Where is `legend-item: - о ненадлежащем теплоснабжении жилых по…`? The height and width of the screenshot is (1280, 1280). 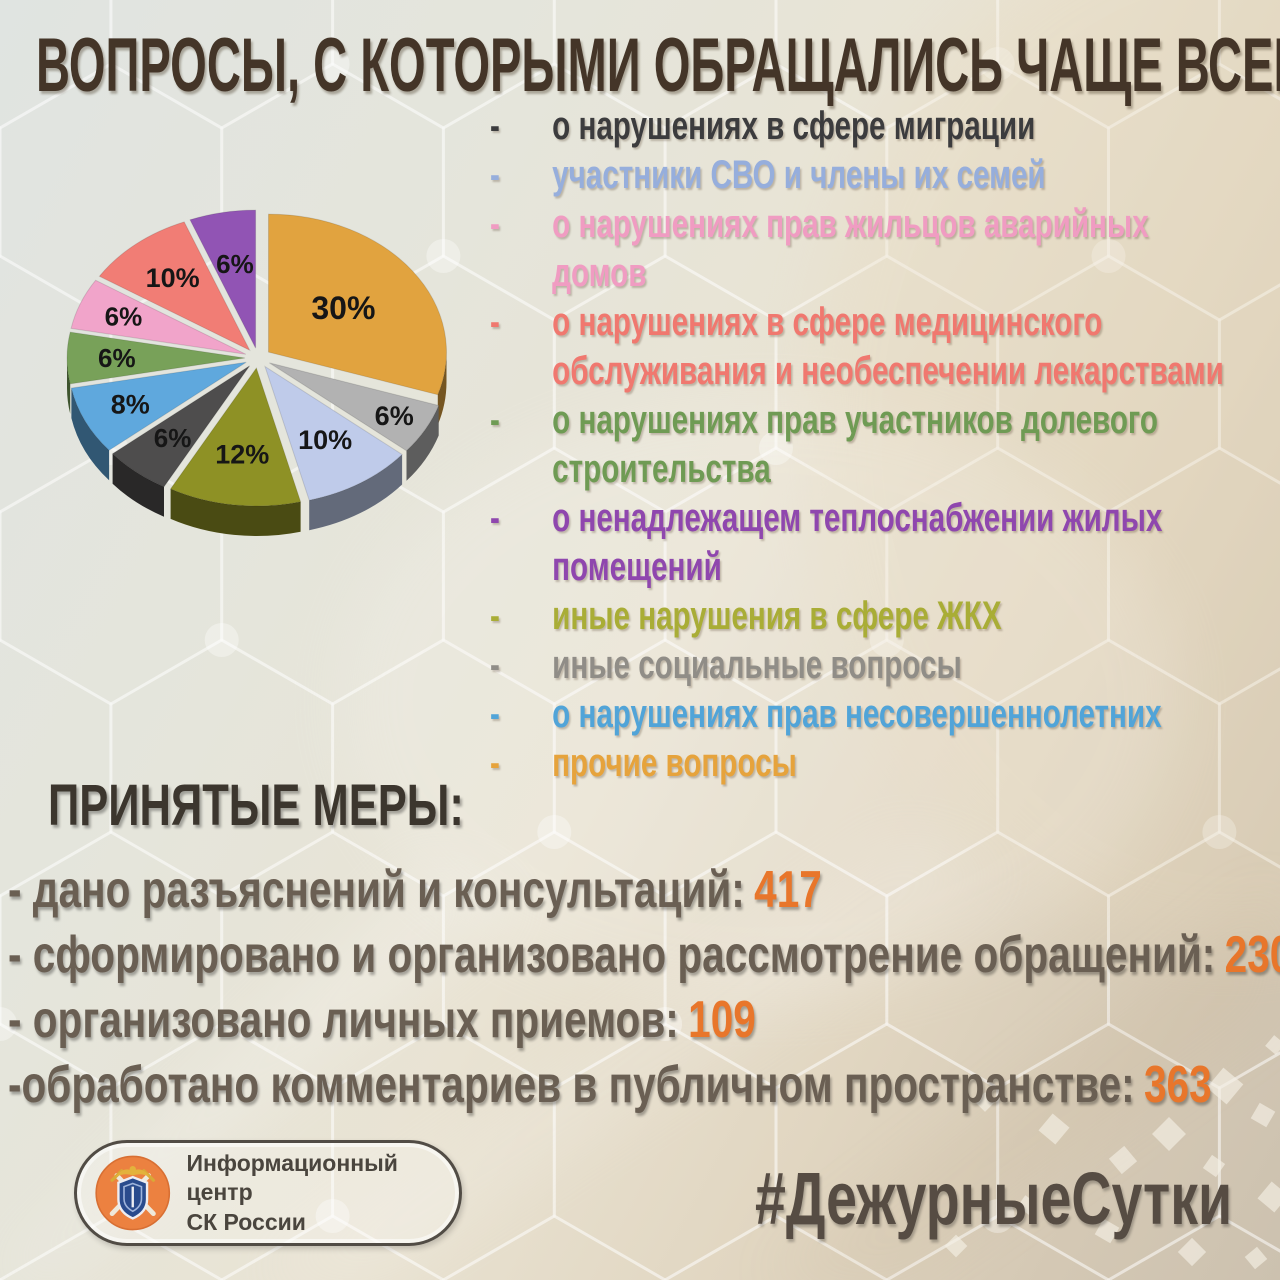
legend-item: - о ненадлежащем теплоснабжении жилых по… is located at coordinates (885, 543).